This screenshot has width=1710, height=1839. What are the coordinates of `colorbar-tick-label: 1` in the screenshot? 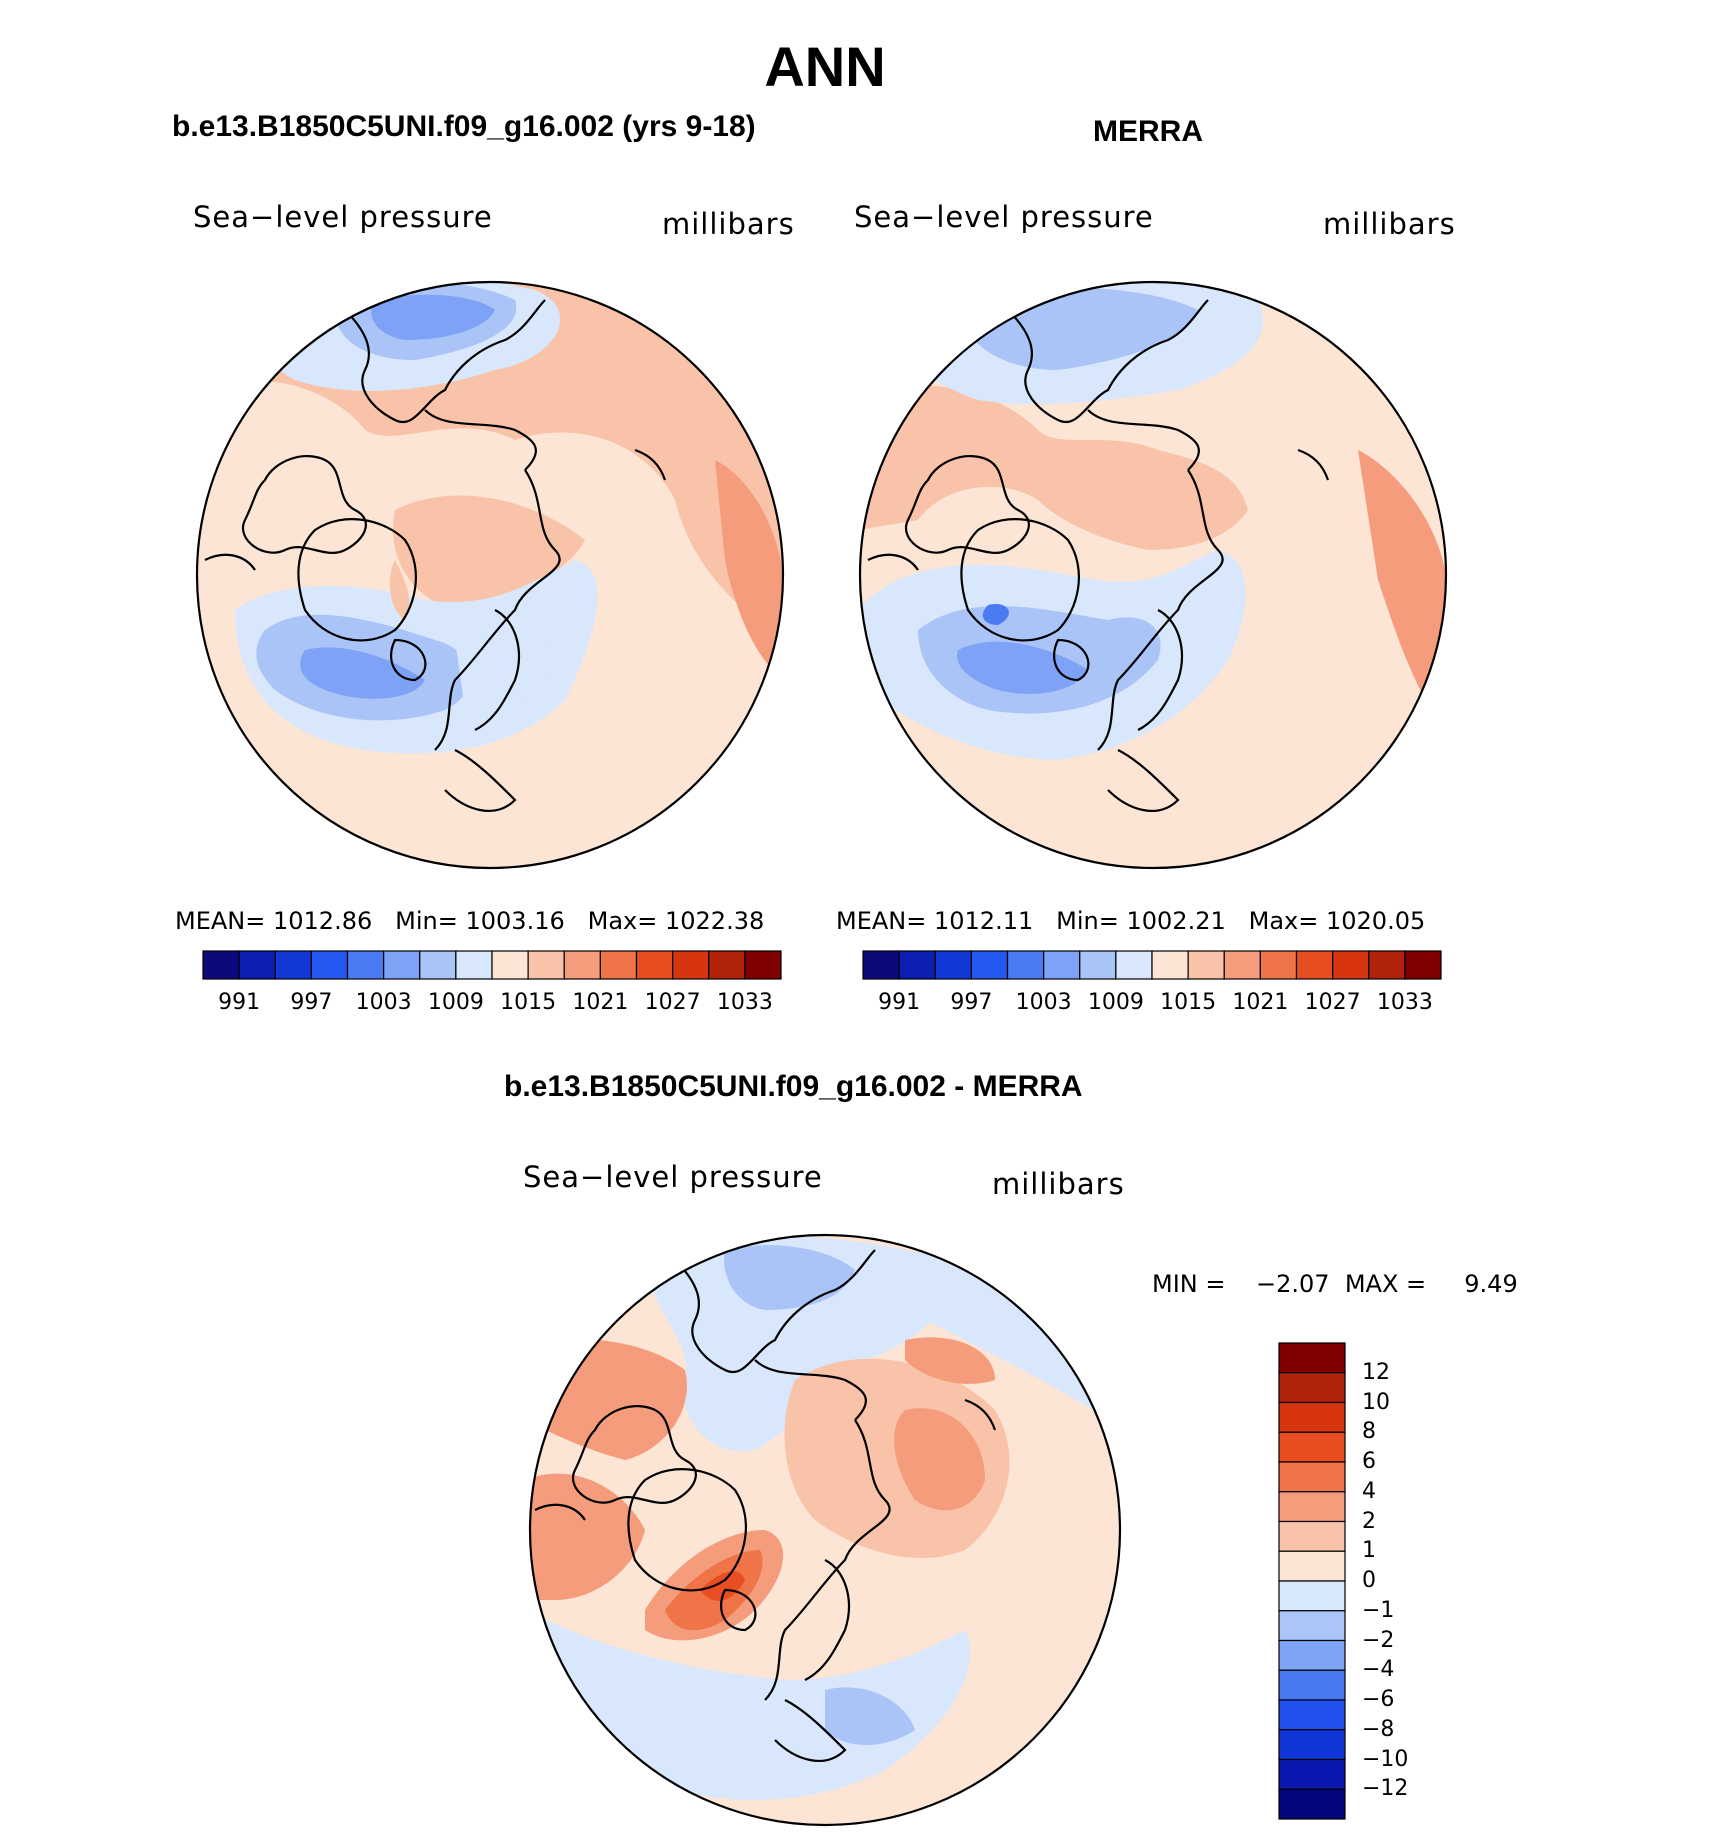 It's located at (1369, 1551).